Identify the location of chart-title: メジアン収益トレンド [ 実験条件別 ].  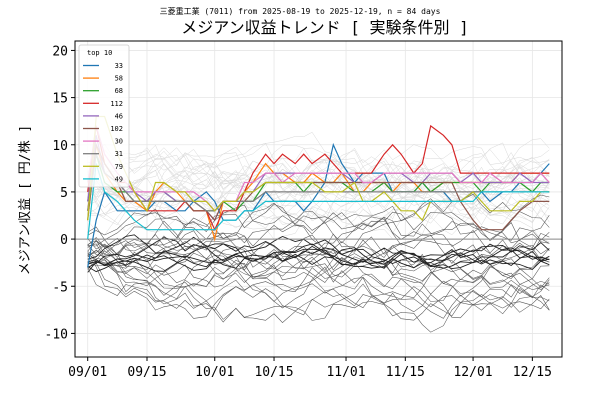
(325, 27).